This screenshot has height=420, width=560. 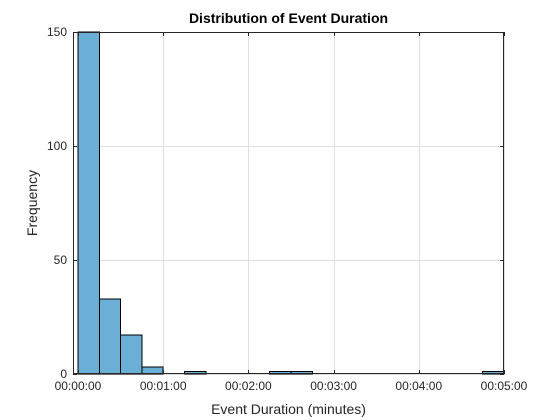 I want to click on y-tick-label: 0, so click(x=63, y=374).